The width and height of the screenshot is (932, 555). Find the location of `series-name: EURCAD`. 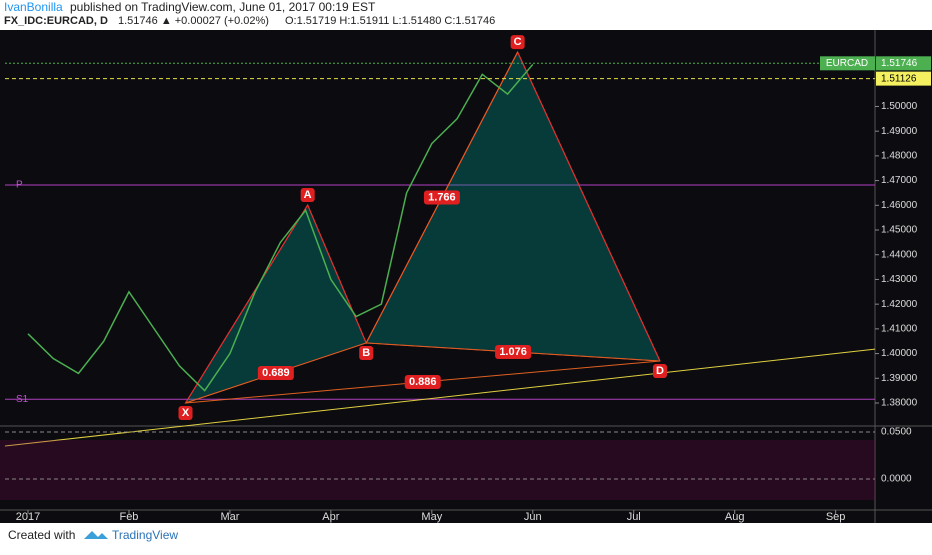

series-name: EURCAD is located at coordinates (847, 63).